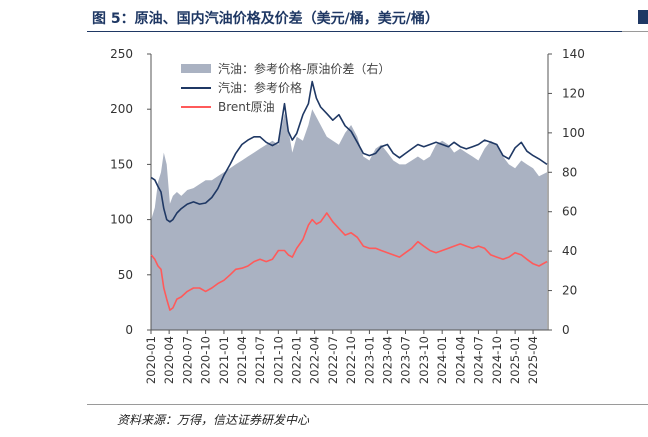 This screenshot has height=437, width=648. Describe the element at coordinates (569, 172) in the screenshot. I see `y-right-tick-label: 80` at that location.